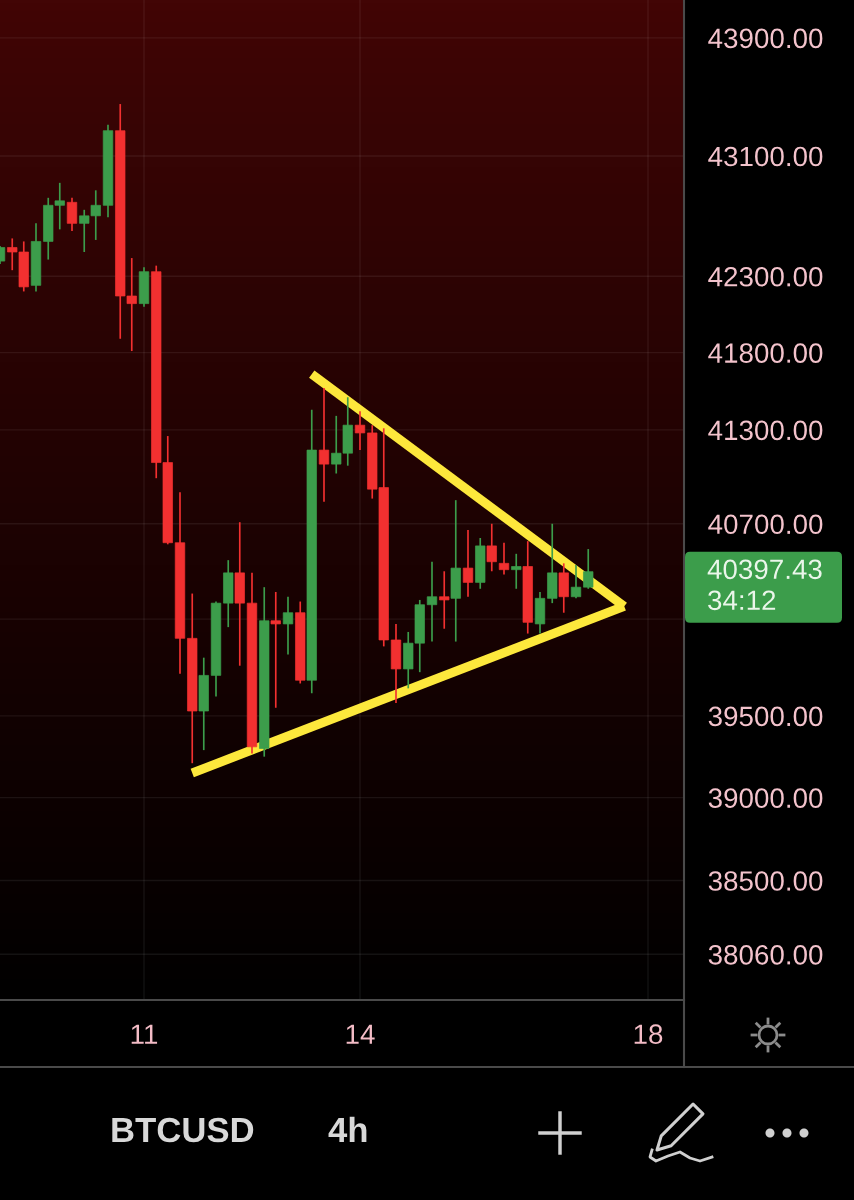  Describe the element at coordinates (765, 430) in the screenshot. I see `y-tick-label: 41300.00` at that location.